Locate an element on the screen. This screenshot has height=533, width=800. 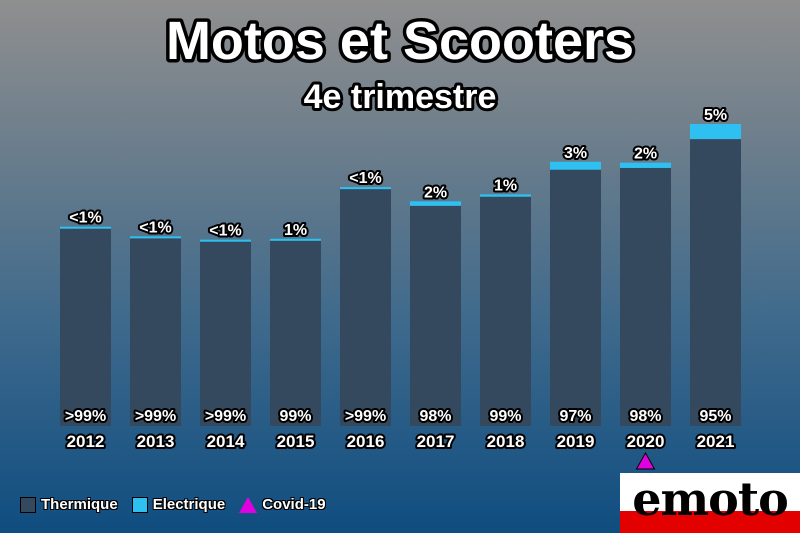
bar-thermique-2016 is located at coordinates (365, 307).